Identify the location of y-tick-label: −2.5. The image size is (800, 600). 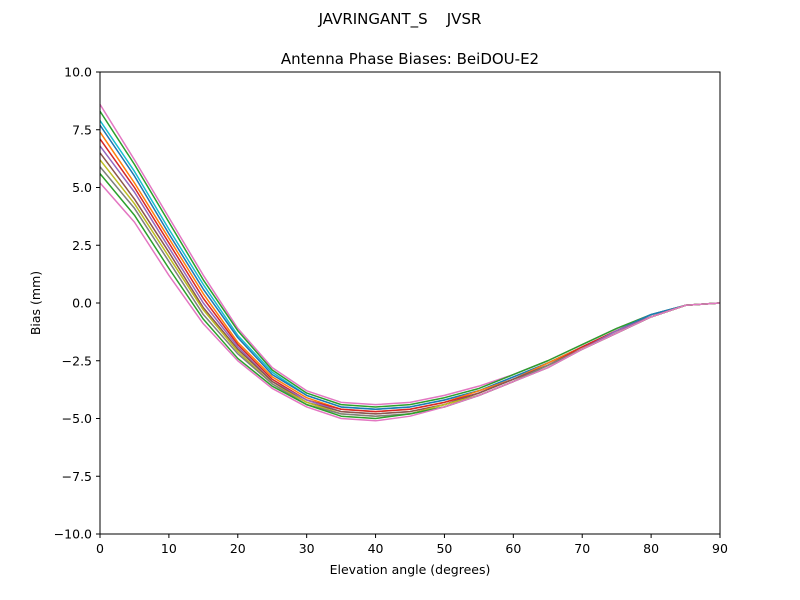
(77, 360).